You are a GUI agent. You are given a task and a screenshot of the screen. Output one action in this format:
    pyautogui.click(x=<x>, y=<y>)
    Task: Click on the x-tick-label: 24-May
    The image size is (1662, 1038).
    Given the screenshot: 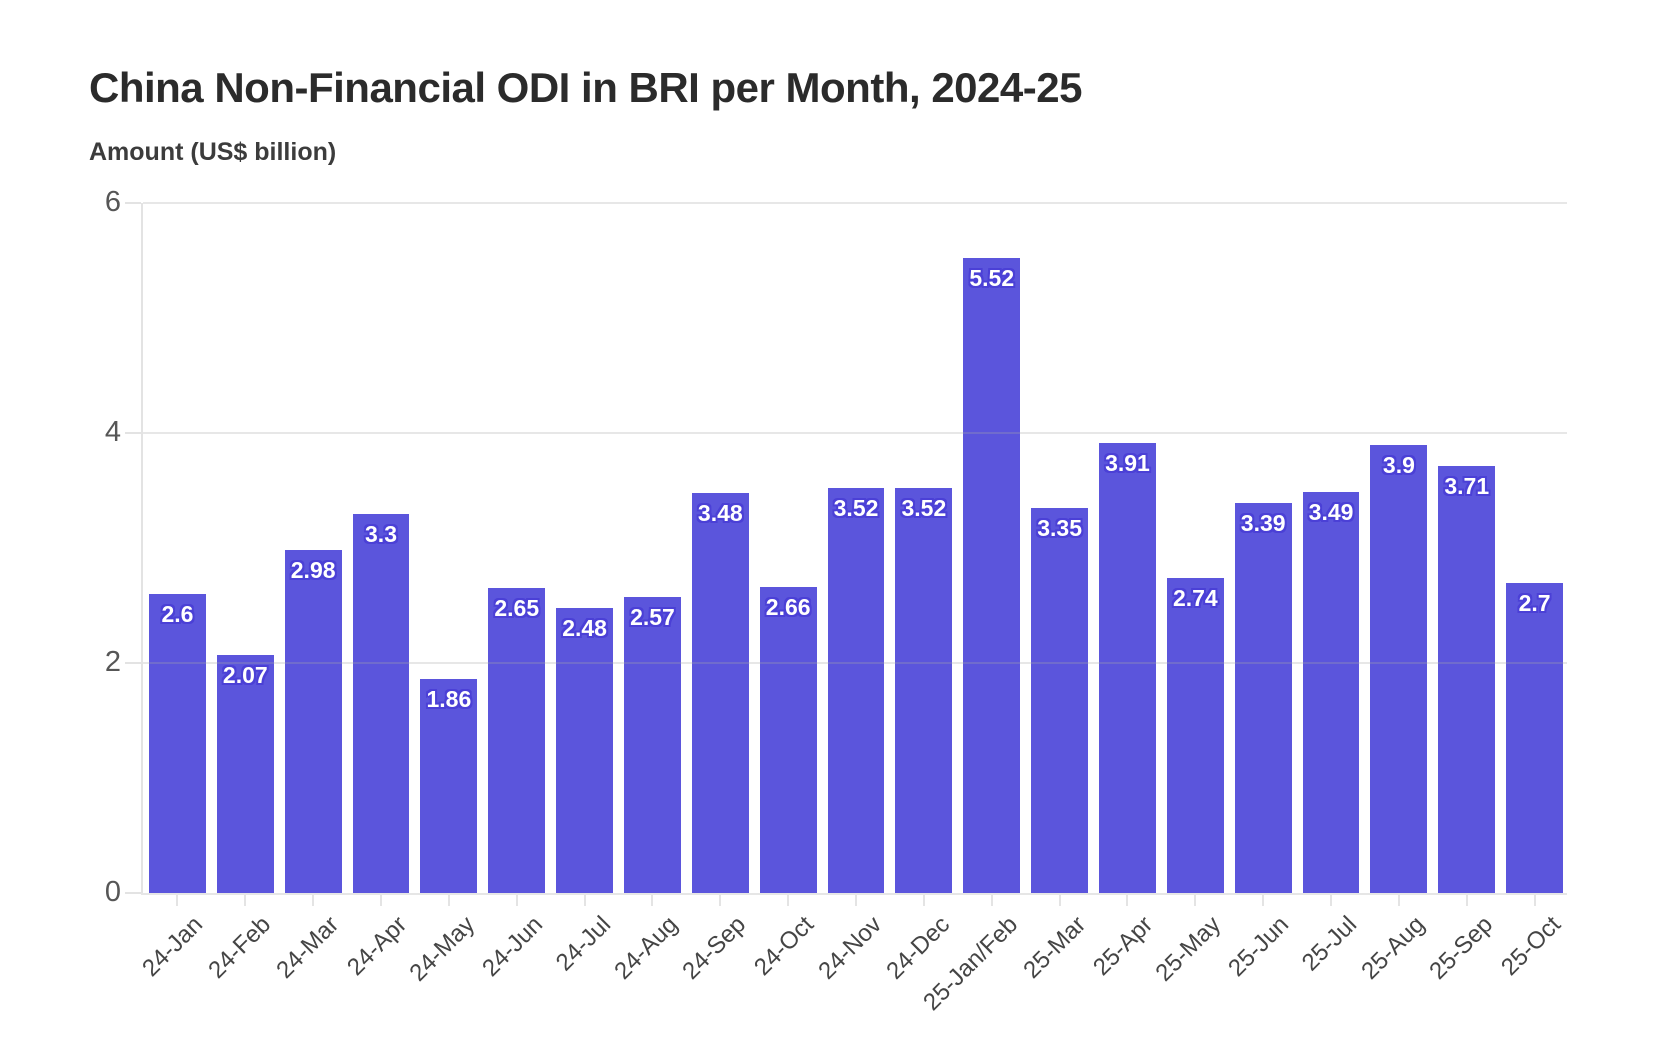 What is the action you would take?
    pyautogui.click(x=442, y=949)
    